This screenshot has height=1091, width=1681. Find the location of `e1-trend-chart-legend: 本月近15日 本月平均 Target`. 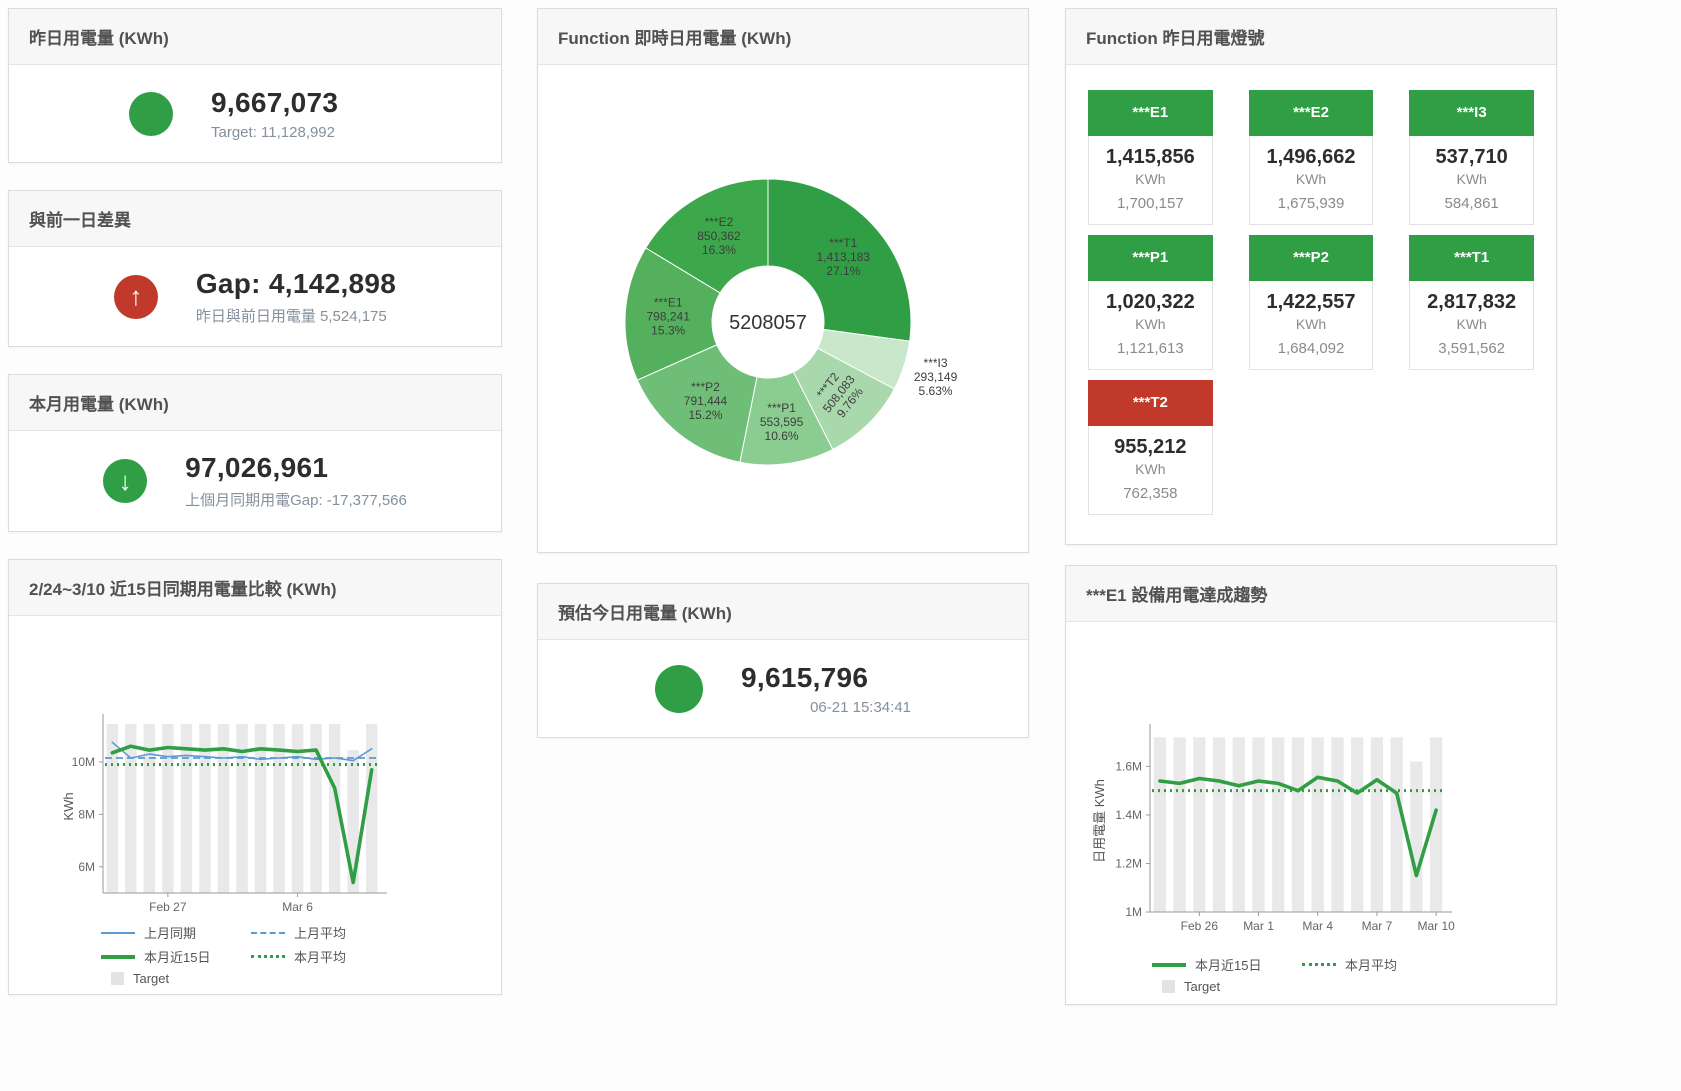

e1-trend-chart-legend: 本月近15日 本月平均 Target is located at coordinates (1354, 974).